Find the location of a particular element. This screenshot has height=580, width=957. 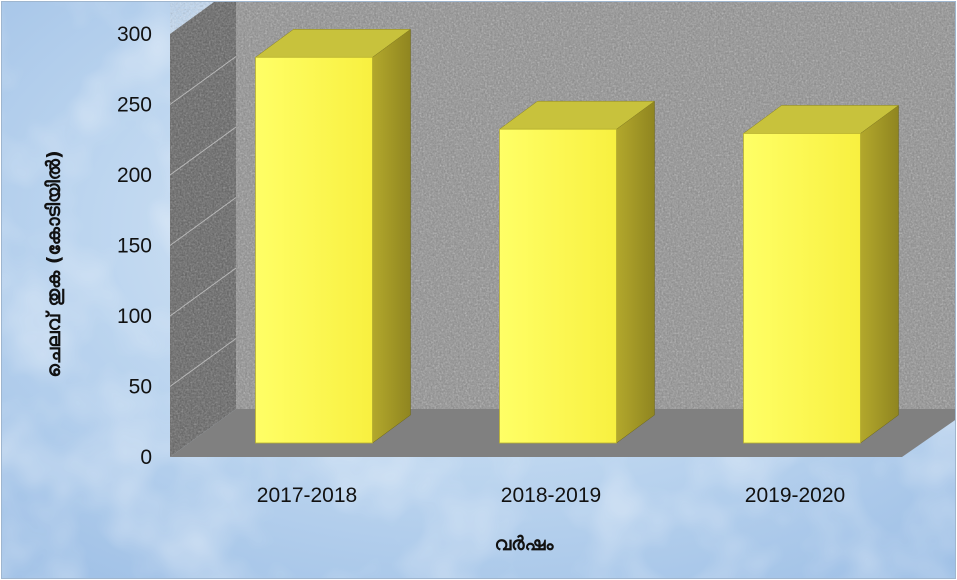

side-wall-texture is located at coordinates (203, 229).